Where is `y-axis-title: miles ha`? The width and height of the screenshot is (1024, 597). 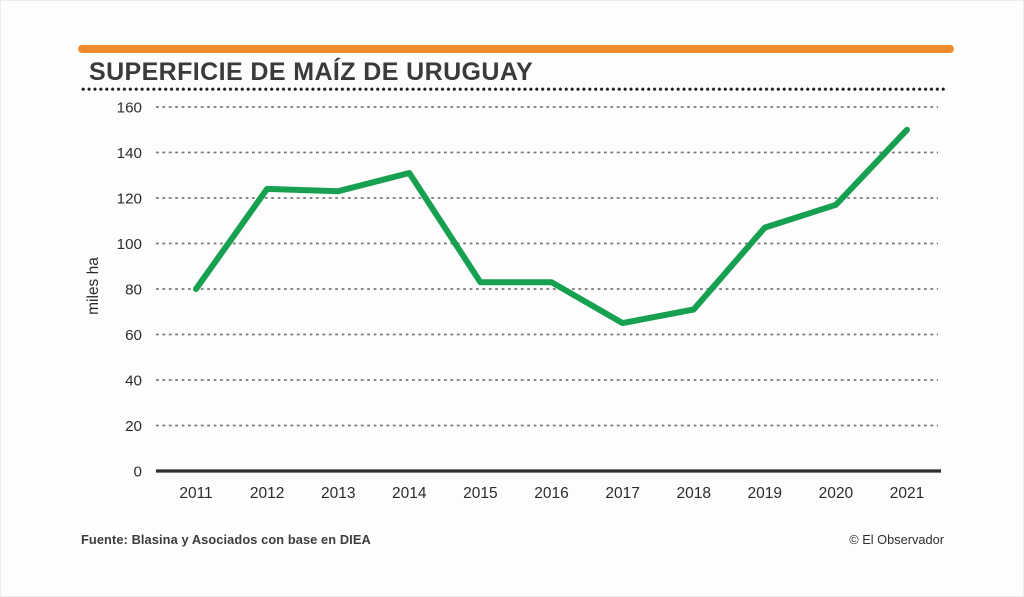
y-axis-title: miles ha is located at coordinates (93, 286).